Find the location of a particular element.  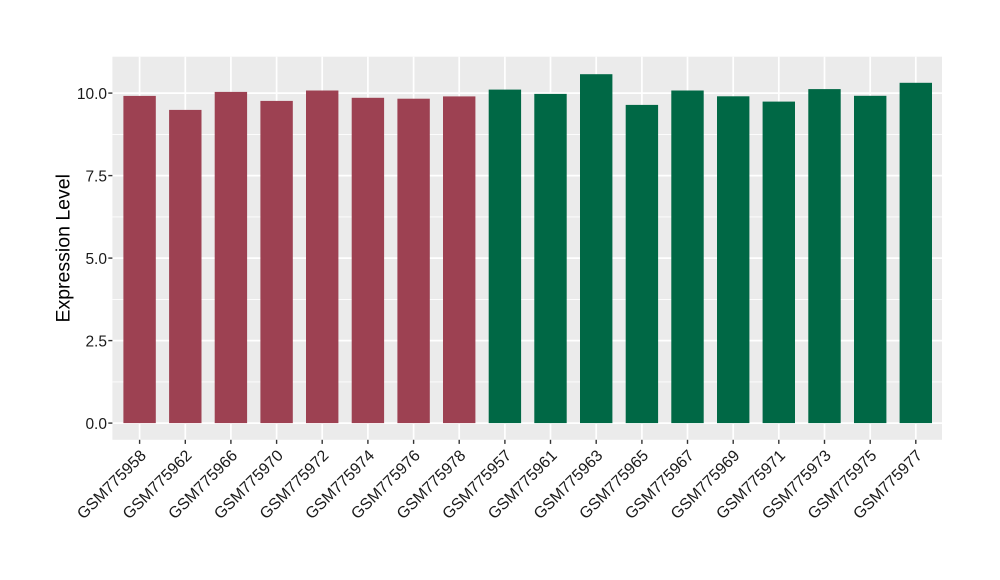

svg-text: 10.0 is located at coordinates (92, 94).